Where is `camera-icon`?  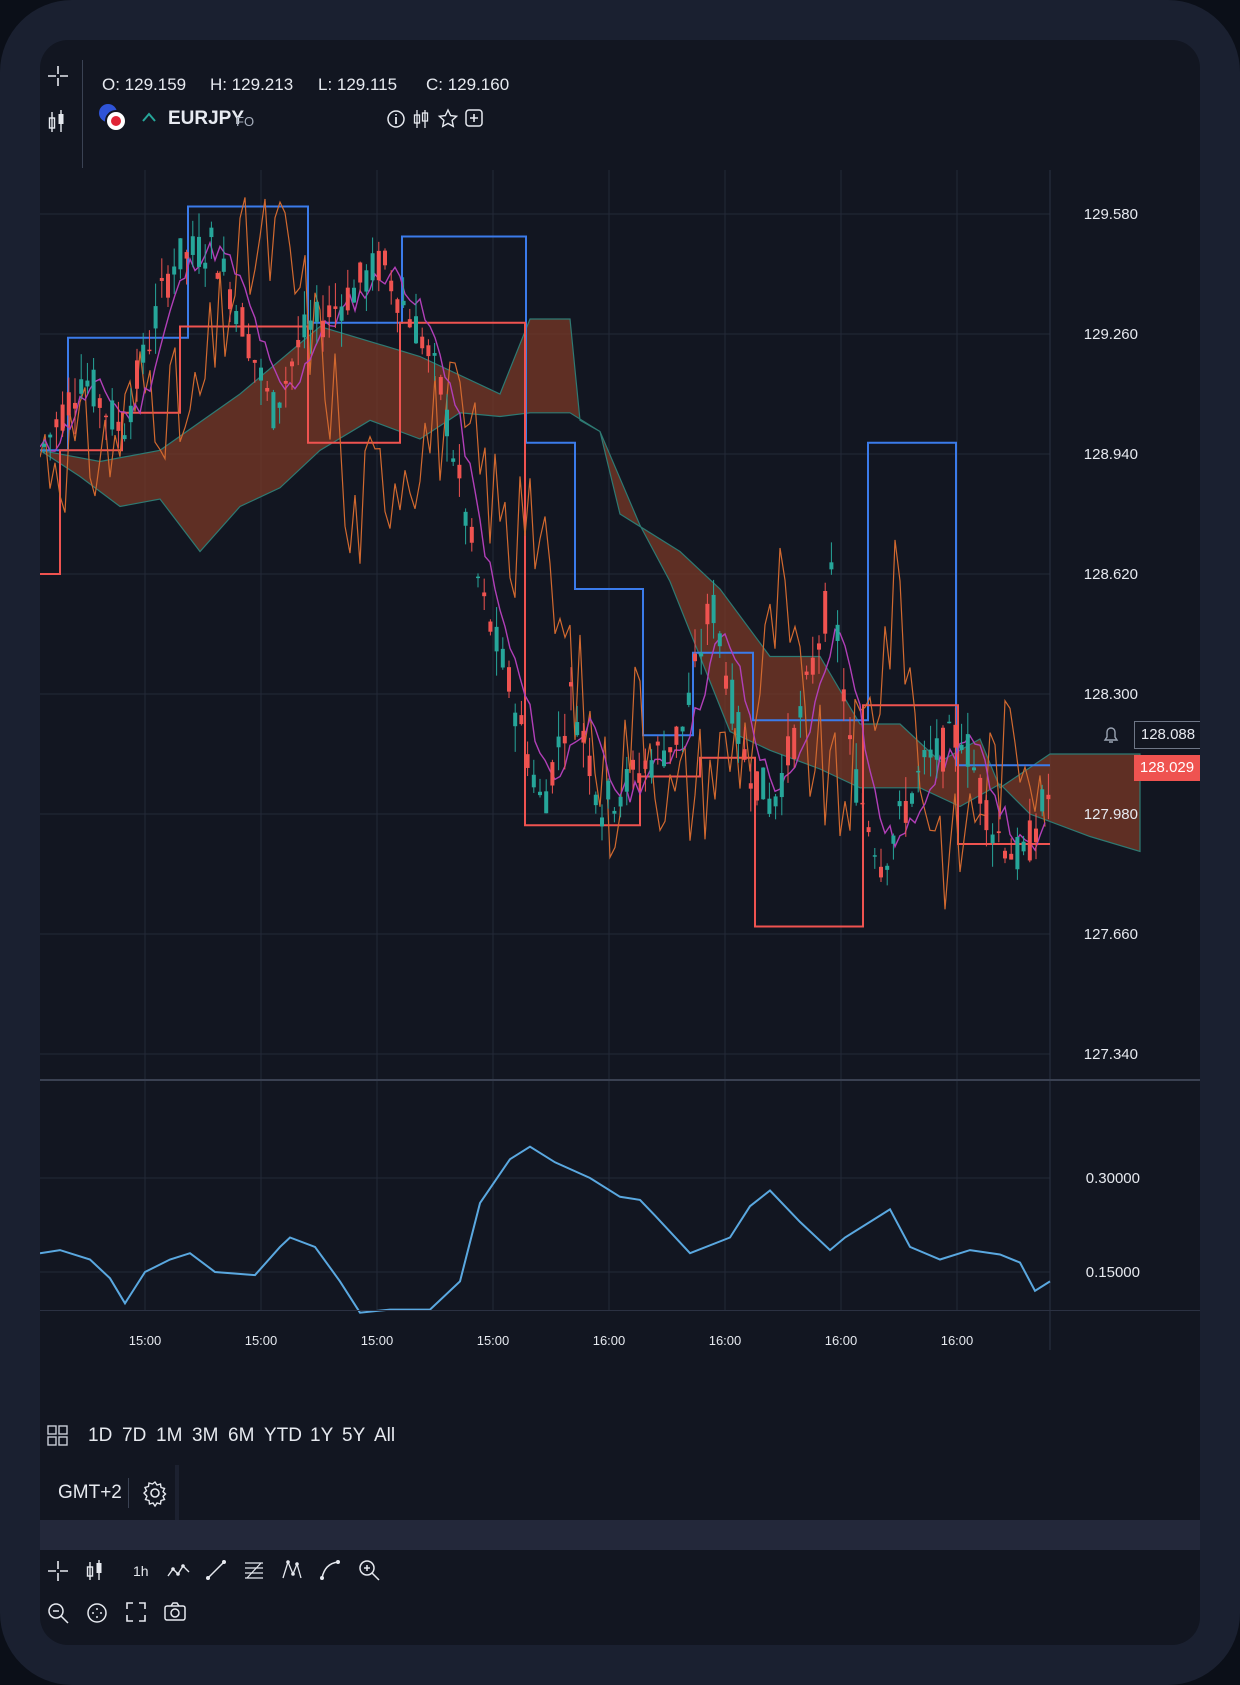
camera-icon is located at coordinates (175, 1612).